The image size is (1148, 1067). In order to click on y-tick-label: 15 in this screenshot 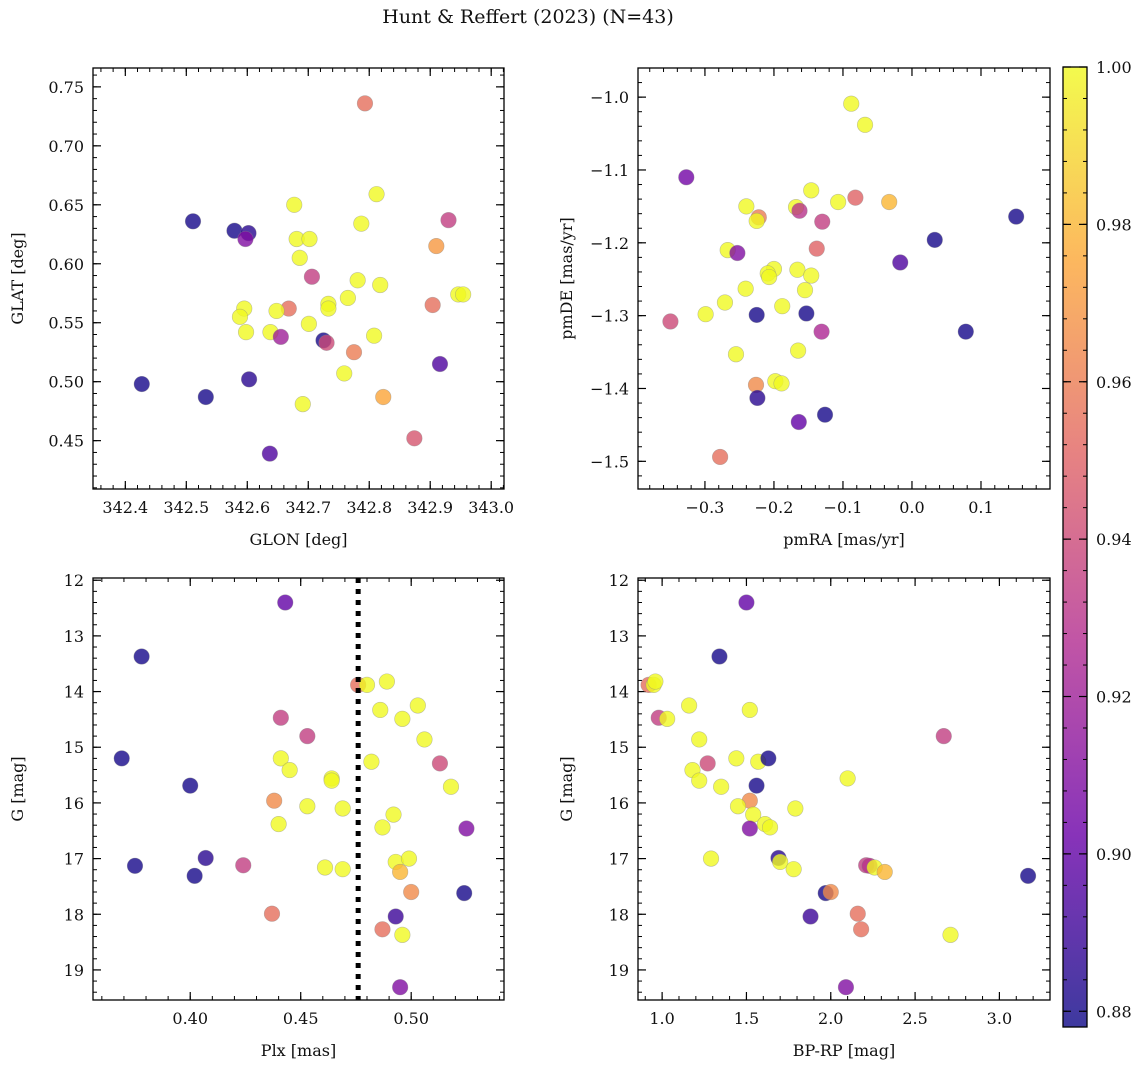, I will do `click(619, 747)`.